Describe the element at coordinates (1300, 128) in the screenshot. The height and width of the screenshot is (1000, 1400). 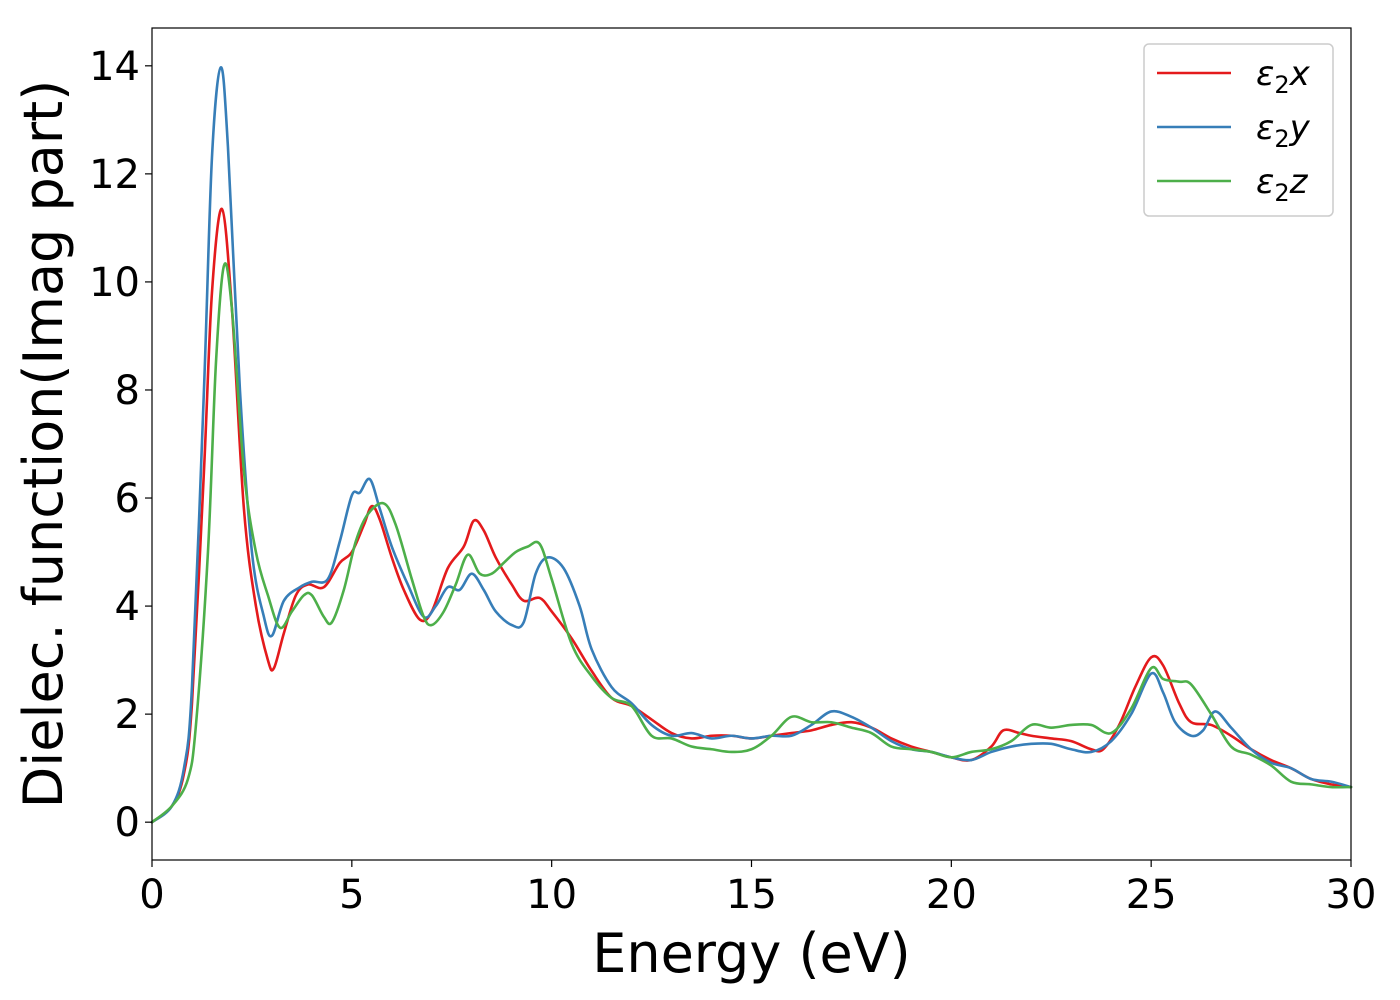
I see `legend-label-variable: y` at that location.